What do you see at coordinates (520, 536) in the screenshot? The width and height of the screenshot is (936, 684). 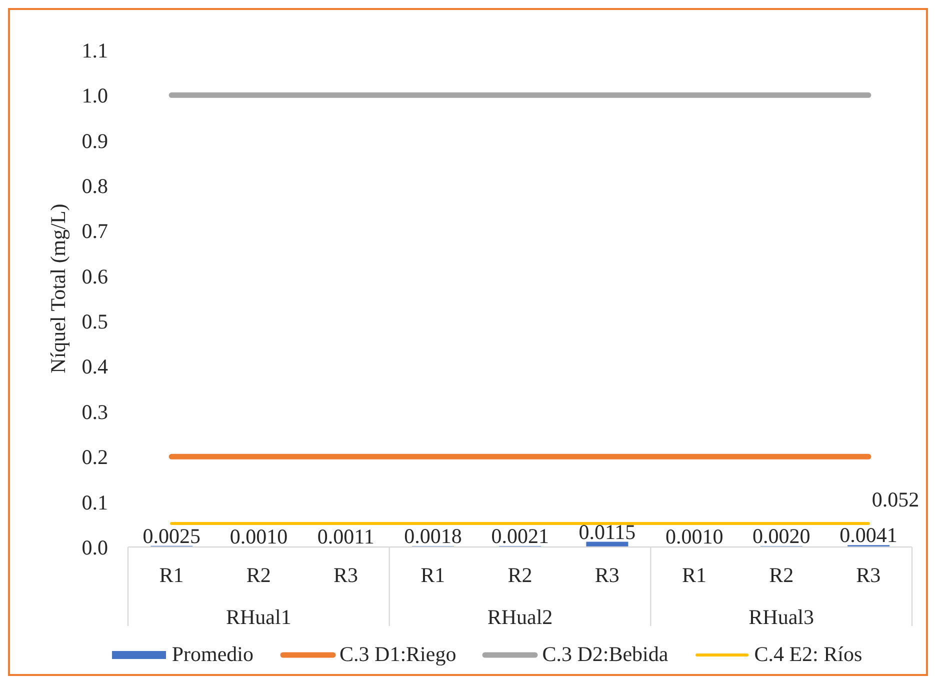 I see `data-label: 0.0021` at bounding box center [520, 536].